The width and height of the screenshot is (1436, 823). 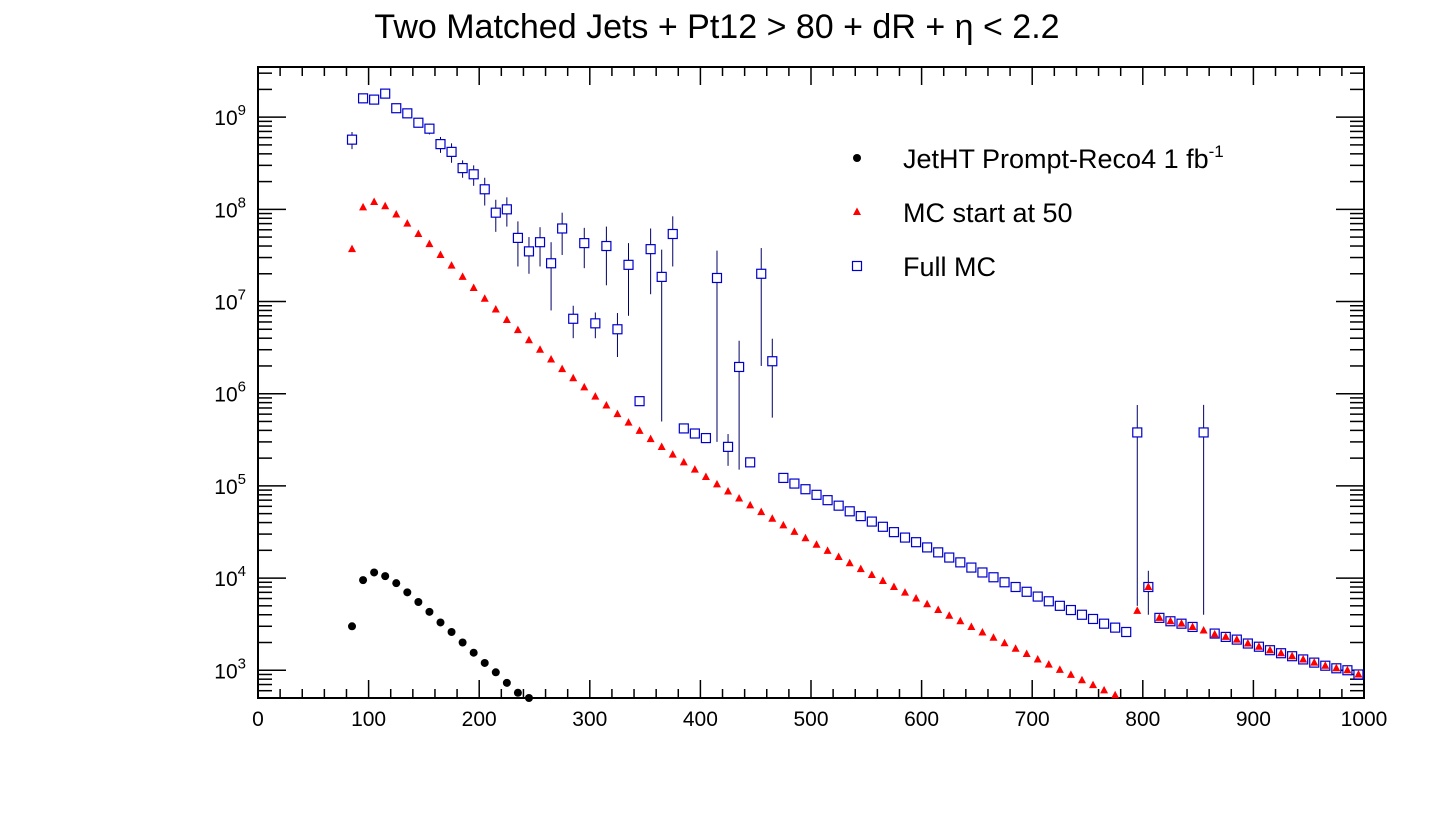 What do you see at coordinates (230, 485) in the screenshot?
I see `y-tick-label: 10⁵` at bounding box center [230, 485].